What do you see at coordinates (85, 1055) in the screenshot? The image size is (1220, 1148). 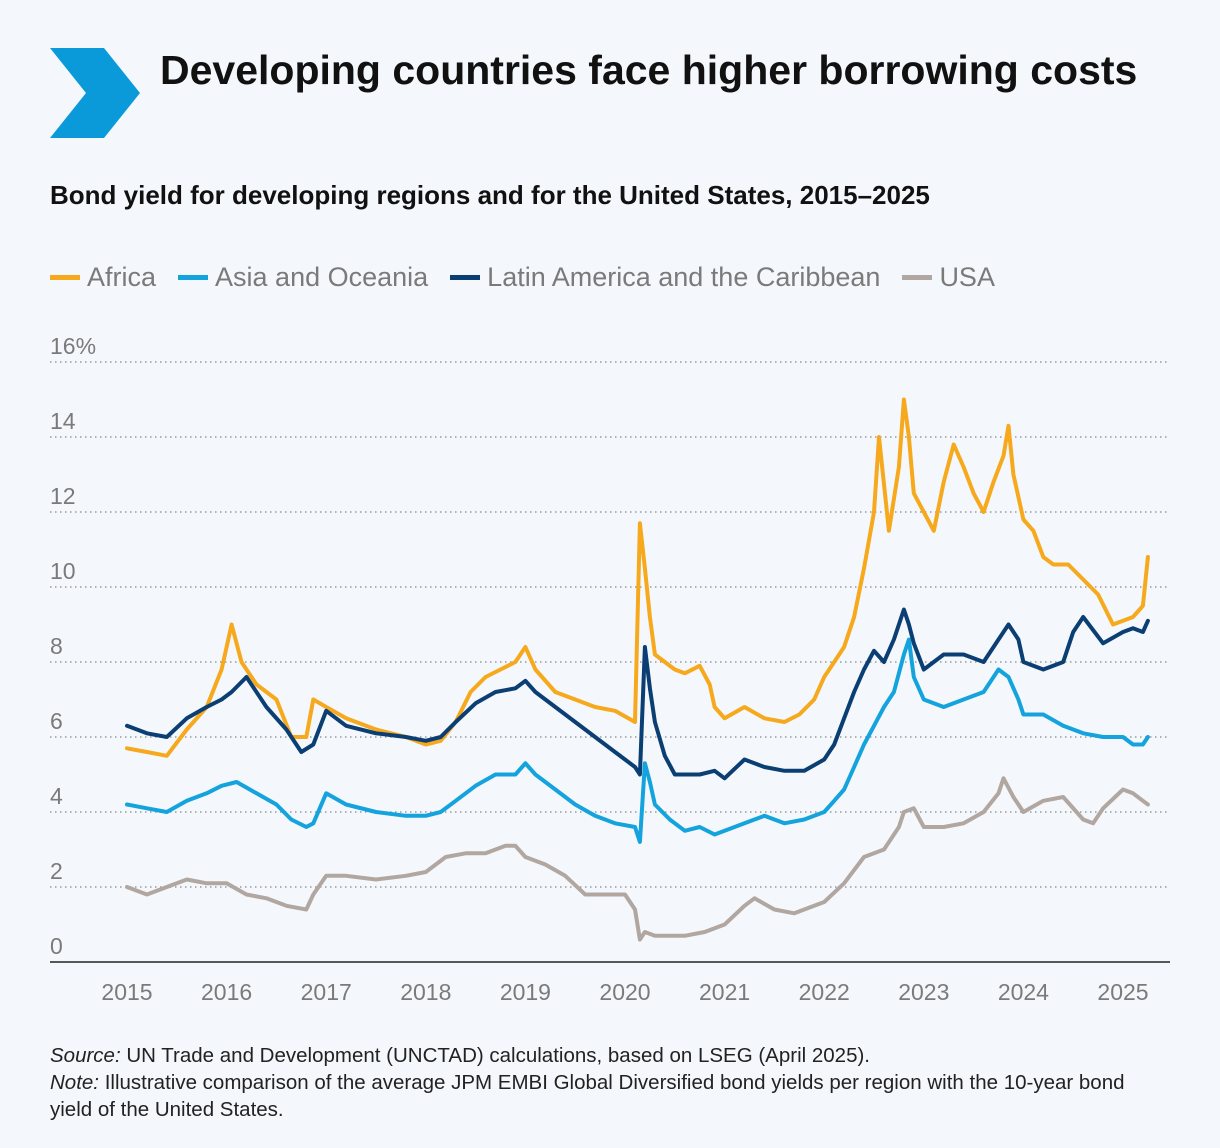 I see `source-label: Source:` at bounding box center [85, 1055].